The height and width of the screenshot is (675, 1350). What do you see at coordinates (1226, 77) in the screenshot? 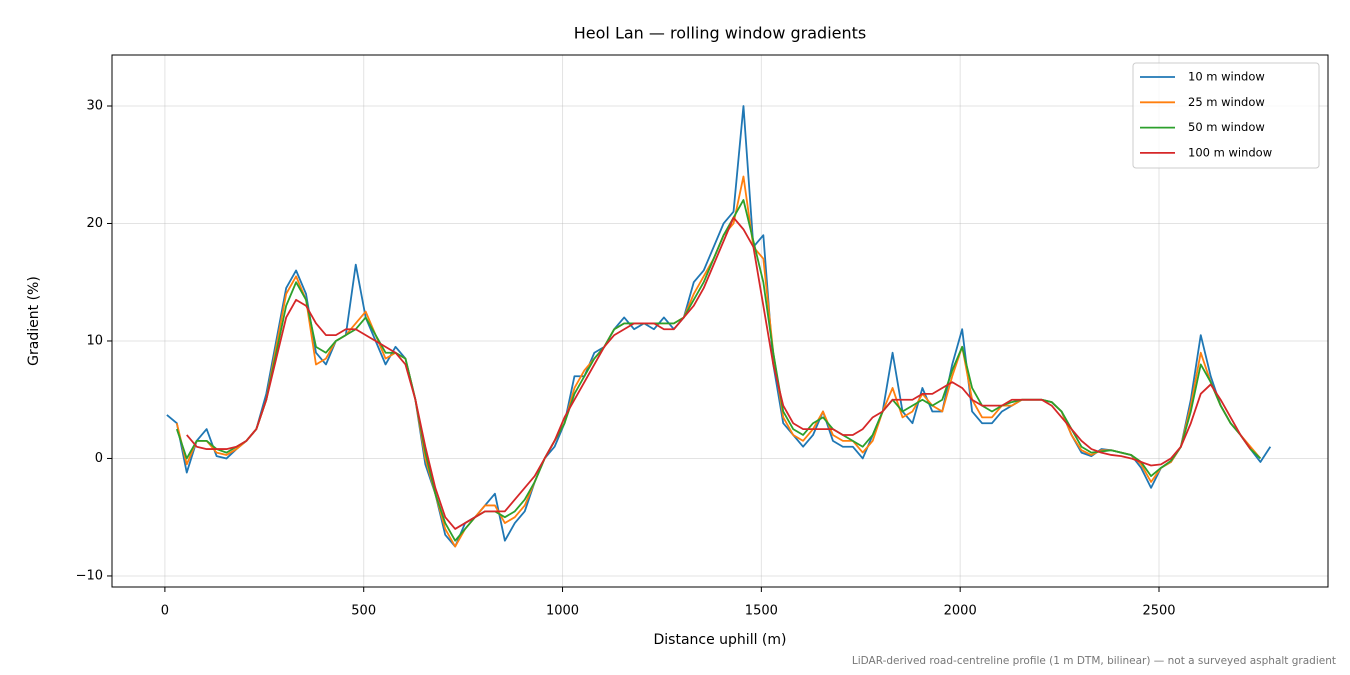
I see `legend-label: 10 m window` at bounding box center [1226, 77].